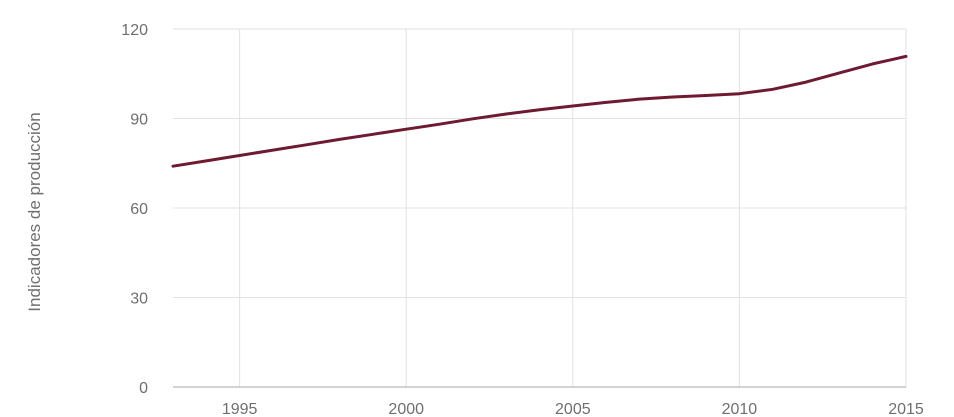 The image size is (954, 417). Describe the element at coordinates (406, 409) in the screenshot. I see `x-tick-label: 2000` at that location.